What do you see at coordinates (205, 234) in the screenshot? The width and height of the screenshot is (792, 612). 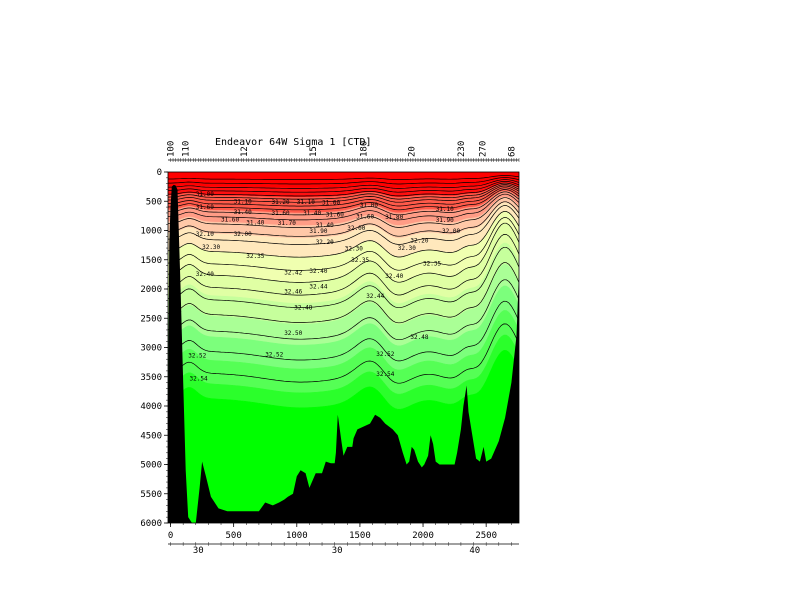 I see `contour-label: 32.10` at bounding box center [205, 234].